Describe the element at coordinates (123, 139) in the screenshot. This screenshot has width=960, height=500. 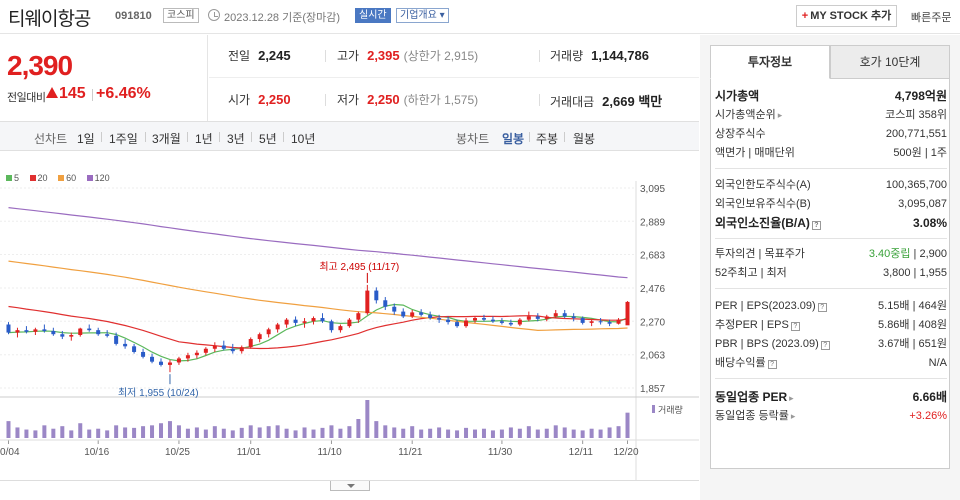
I see `period-1w: 1주일` at that location.